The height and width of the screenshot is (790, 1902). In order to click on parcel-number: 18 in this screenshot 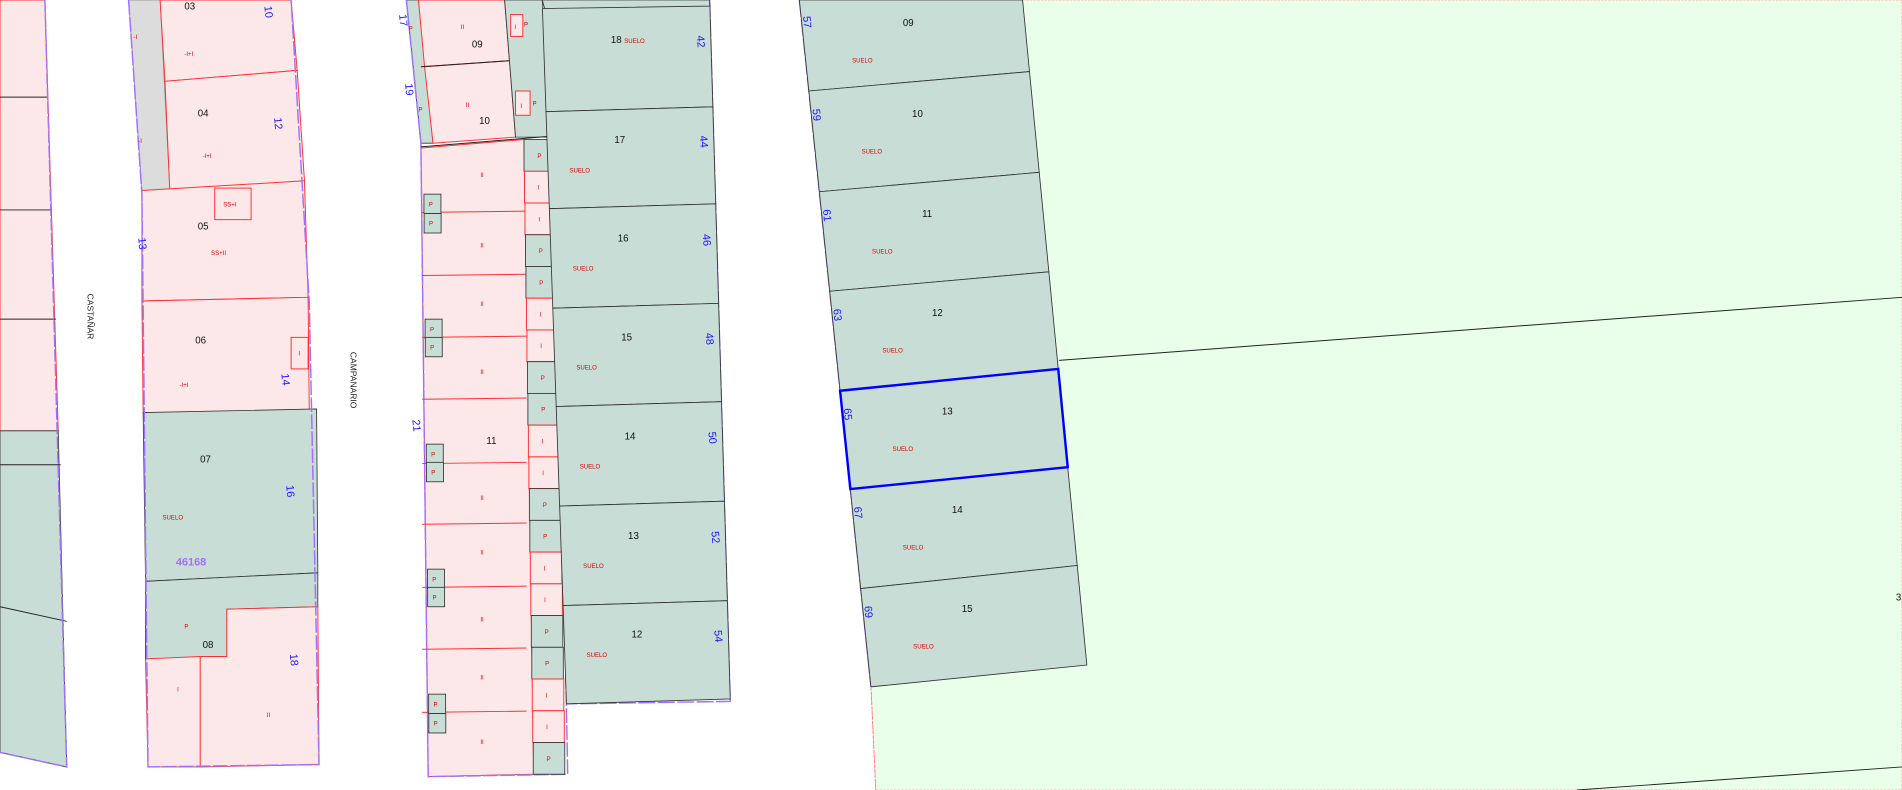, I will do `click(616, 40)`.